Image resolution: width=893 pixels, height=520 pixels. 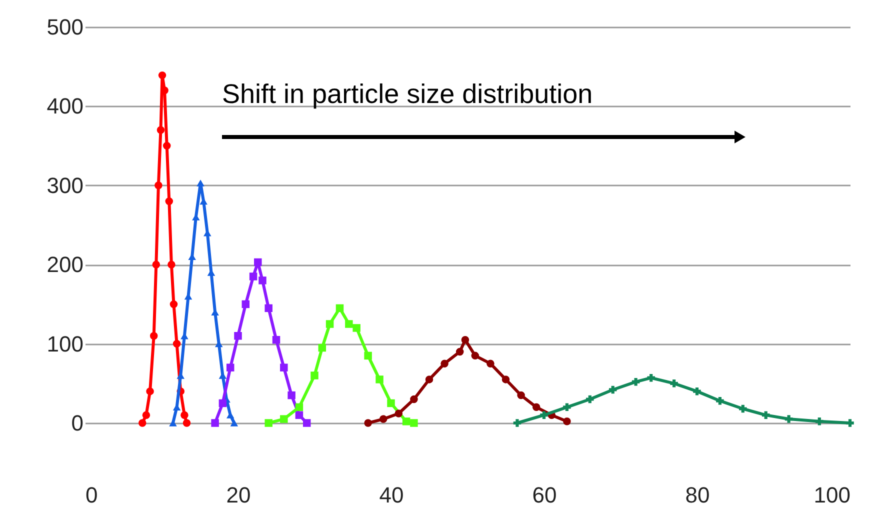 I want to click on y-tick-label: 500, so click(x=65, y=27).